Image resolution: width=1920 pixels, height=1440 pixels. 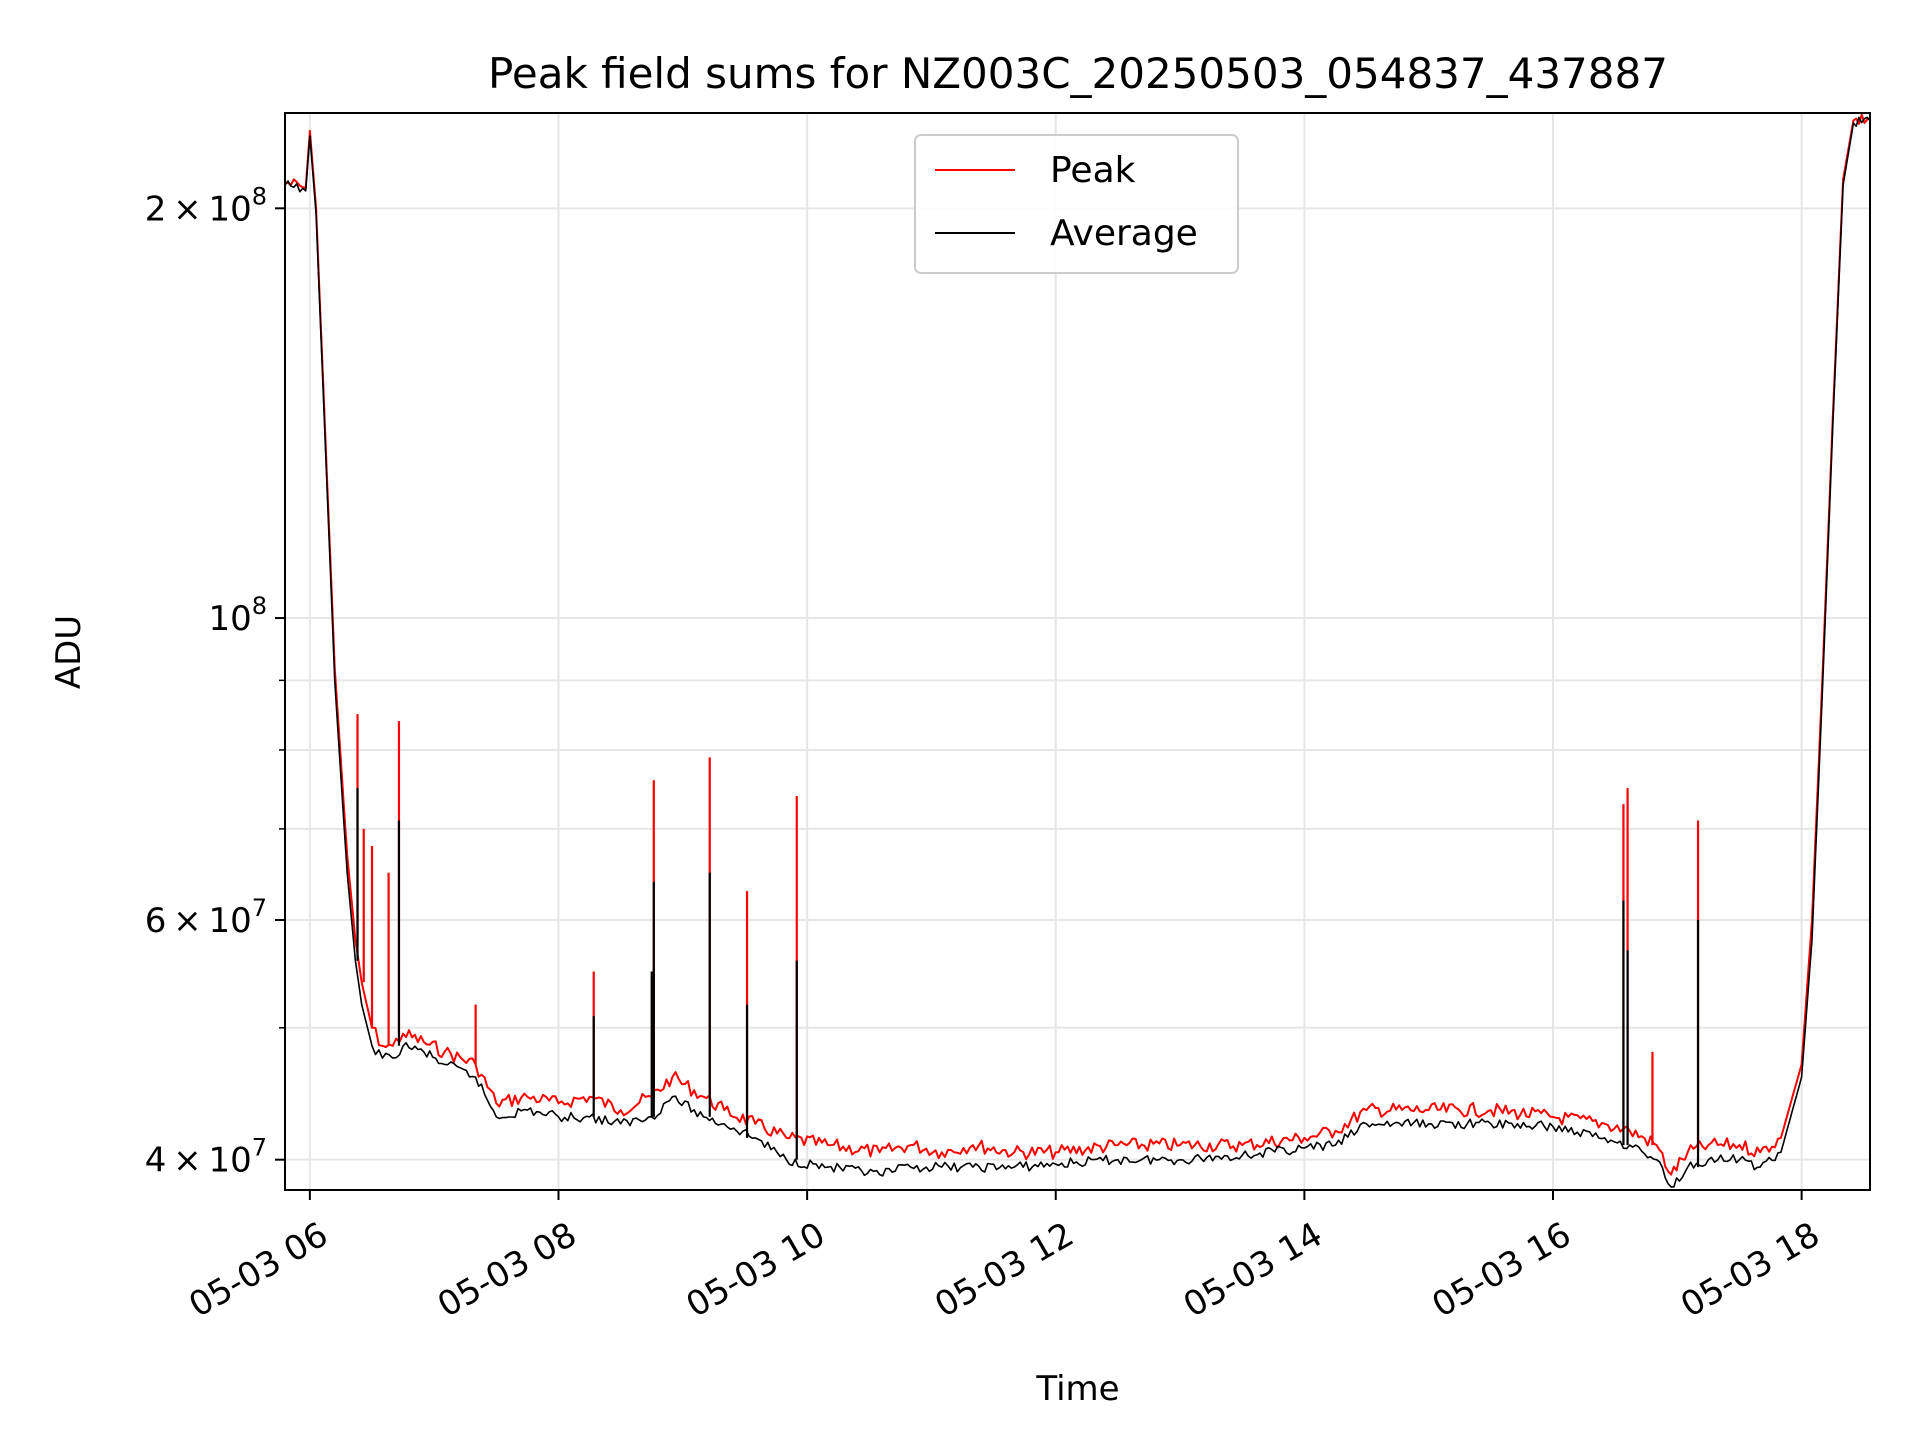 I want to click on y-tick-label: 6 × 10⁷, so click(x=206, y=917).